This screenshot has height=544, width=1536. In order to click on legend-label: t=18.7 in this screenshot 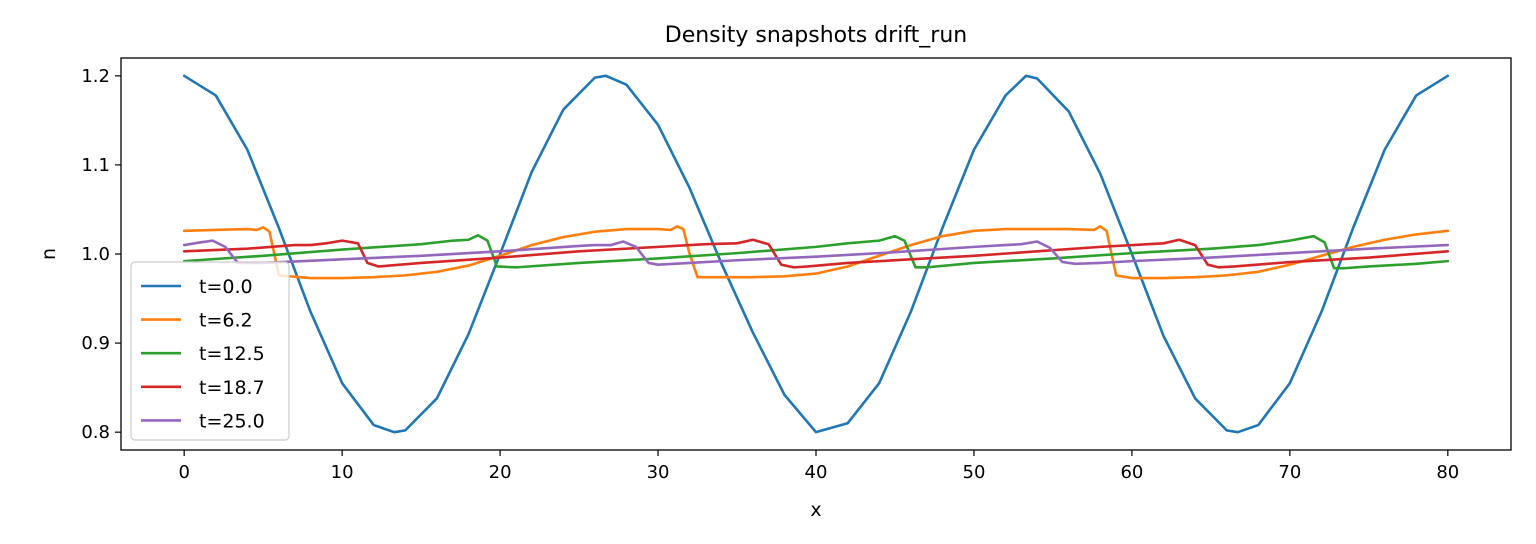, I will do `click(232, 388)`.